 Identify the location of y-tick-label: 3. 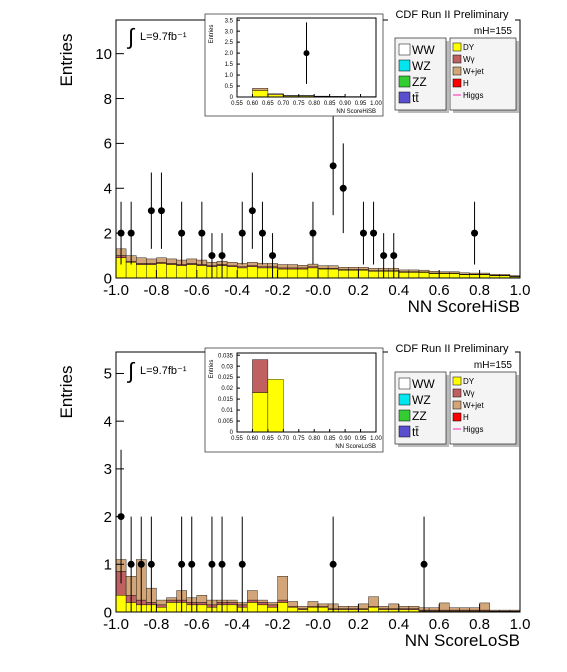
(108, 469).